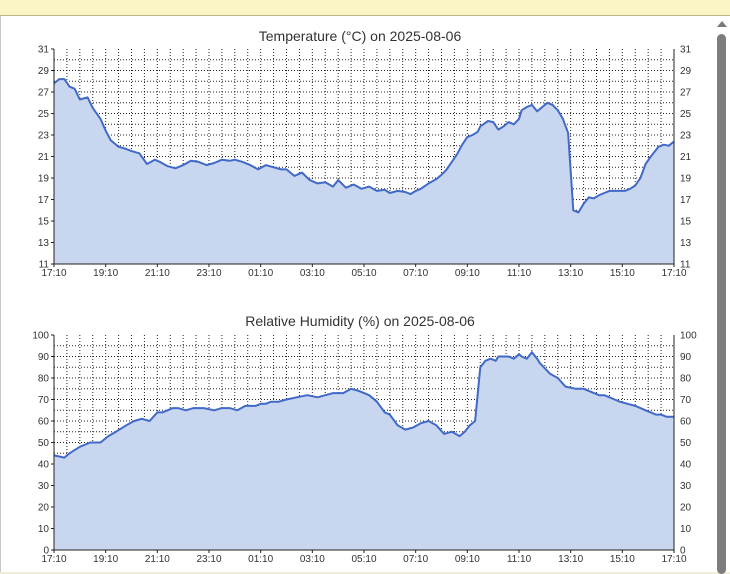  Describe the element at coordinates (686, 114) in the screenshot. I see `y-tick-label-right: 25` at that location.